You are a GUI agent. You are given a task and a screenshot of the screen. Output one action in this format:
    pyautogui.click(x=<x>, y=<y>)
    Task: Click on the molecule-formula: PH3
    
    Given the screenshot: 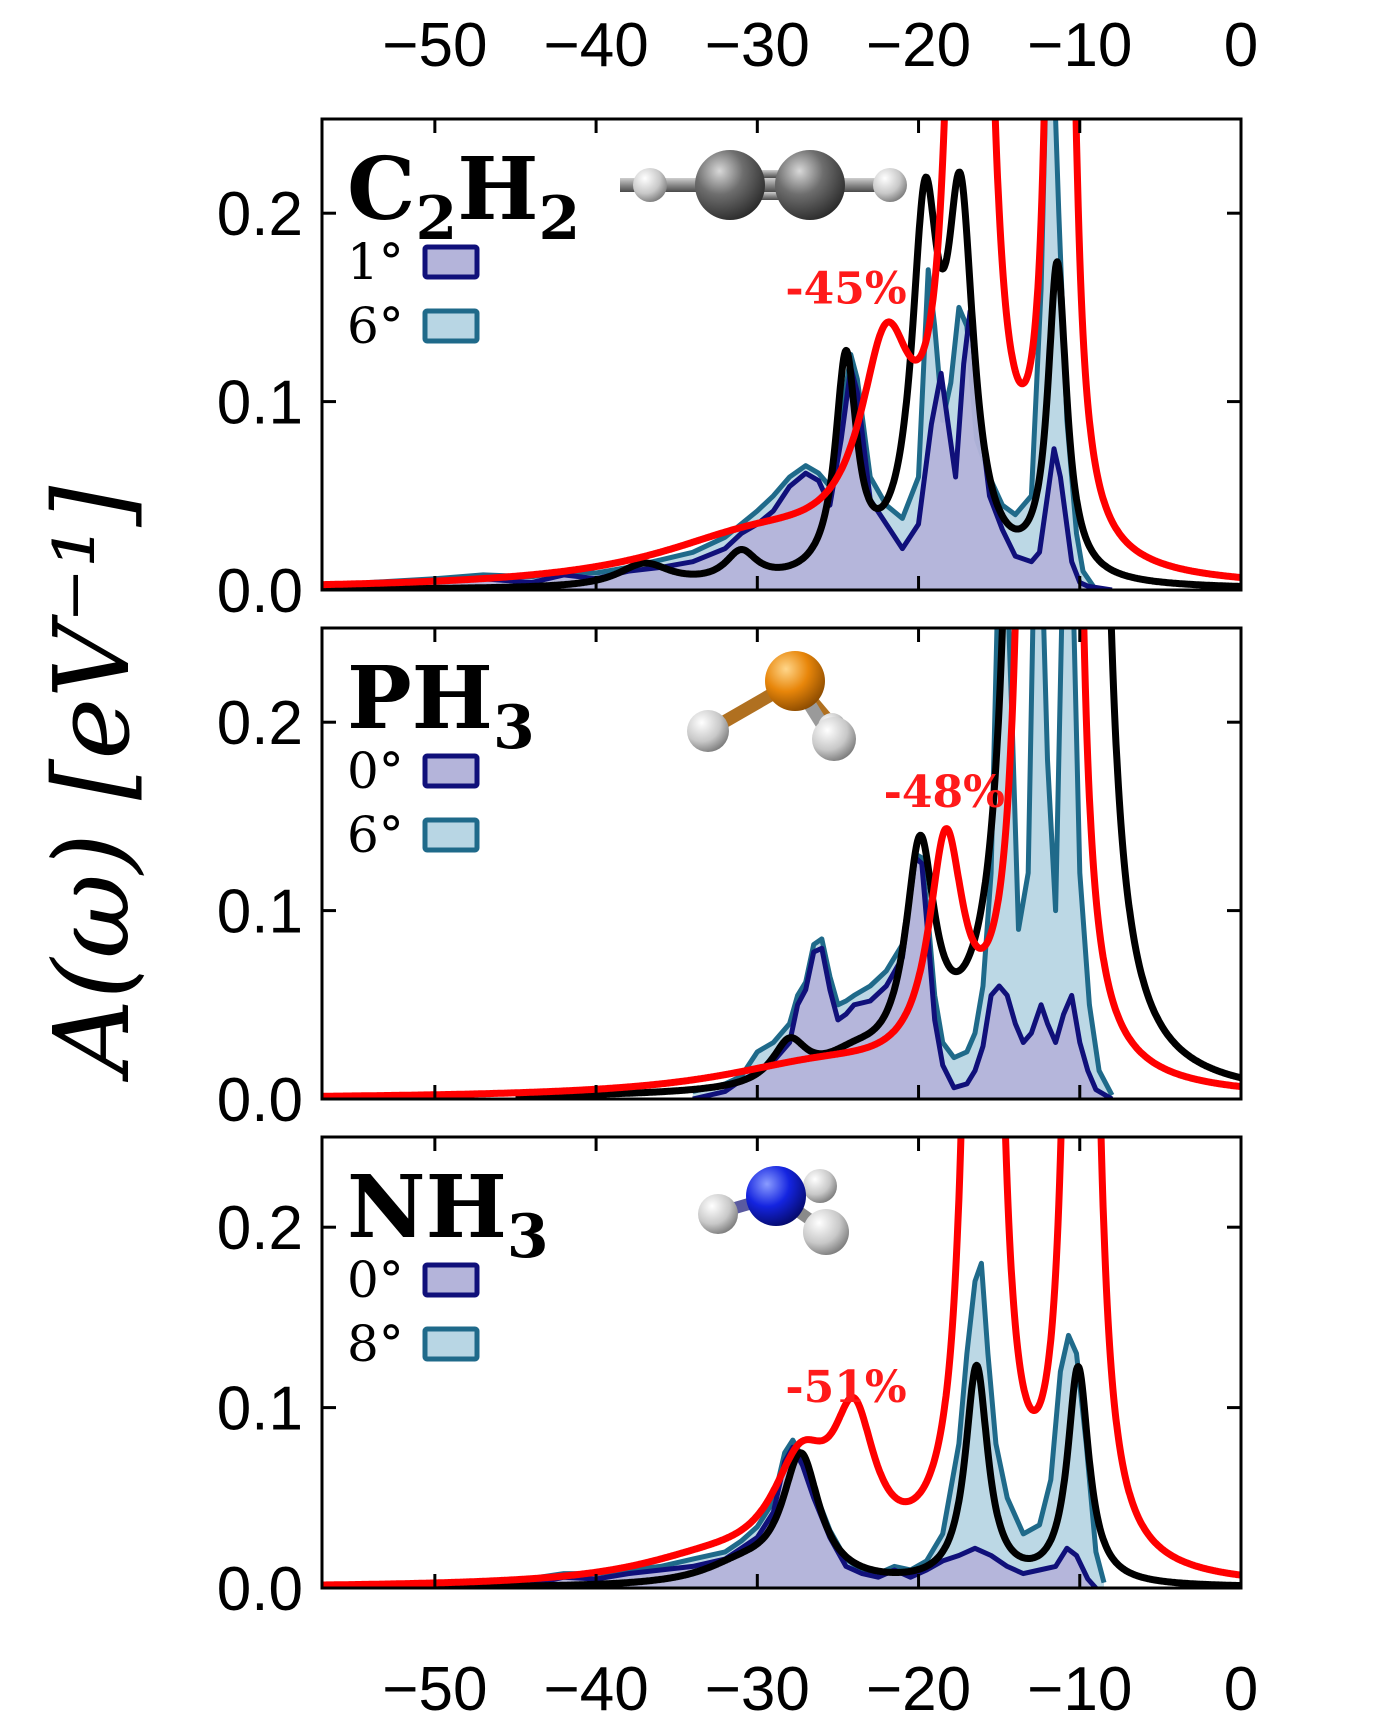 What is the action you would take?
    pyautogui.click(x=441, y=705)
    